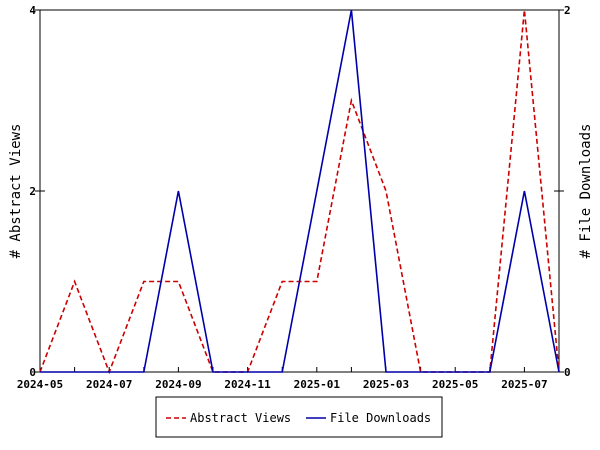 This screenshot has height=450, width=600. Describe the element at coordinates (16, 191) in the screenshot. I see `y-axis-title-left: # Abstract Views` at that location.